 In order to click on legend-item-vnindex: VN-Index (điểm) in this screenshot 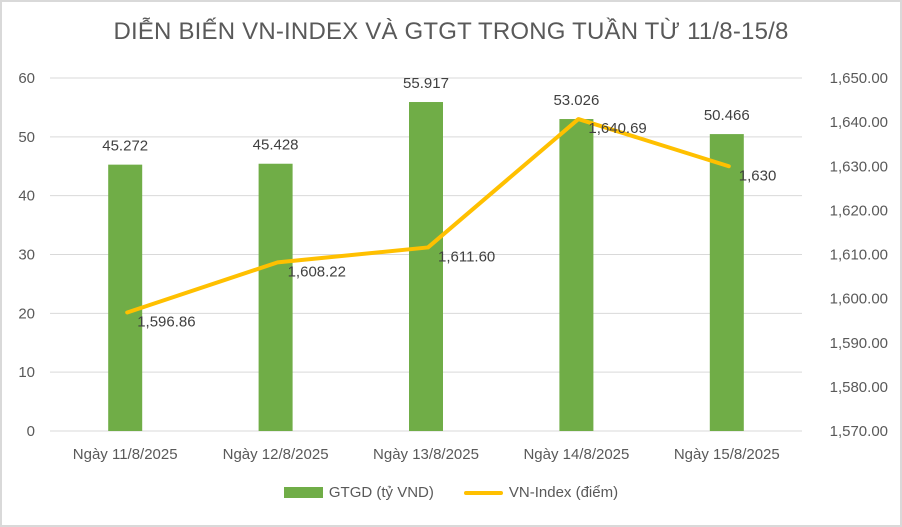, I will do `click(541, 492)`.